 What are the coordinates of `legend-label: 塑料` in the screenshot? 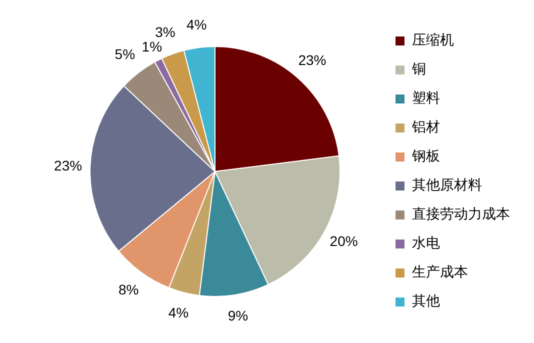 It's located at (426, 98).